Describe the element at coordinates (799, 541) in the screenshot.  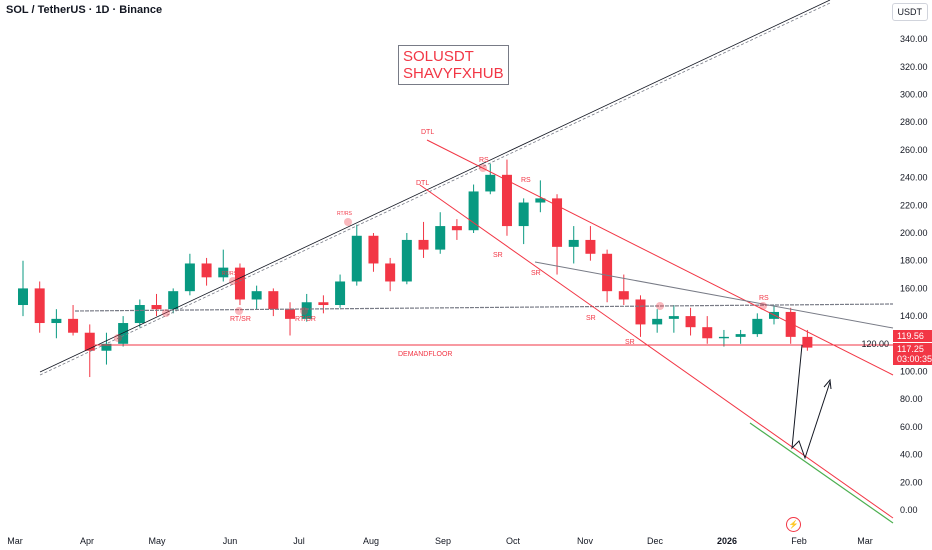
I see `time-tick-label: Feb` at that location.